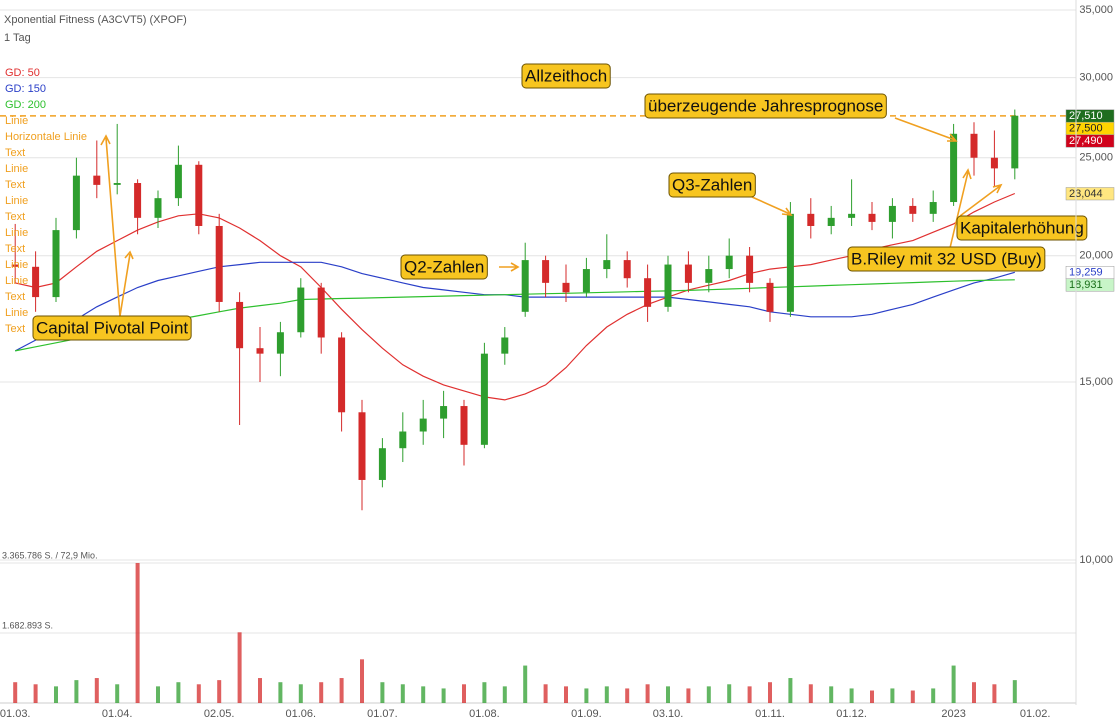  I want to click on price-label: 27,510, so click(1086, 116).